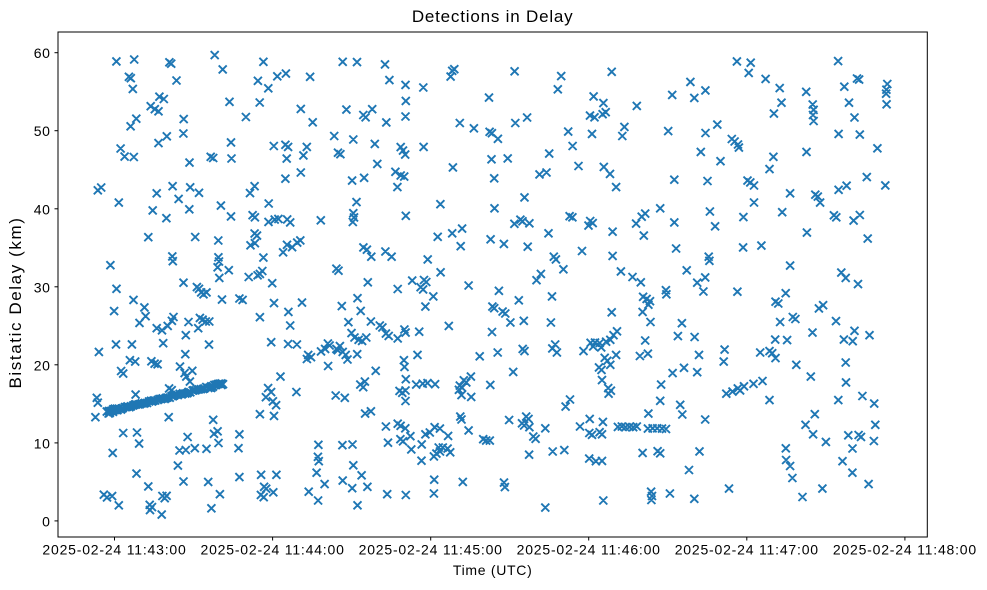  Describe the element at coordinates (42, 287) in the screenshot. I see `svg-text: 30` at that location.